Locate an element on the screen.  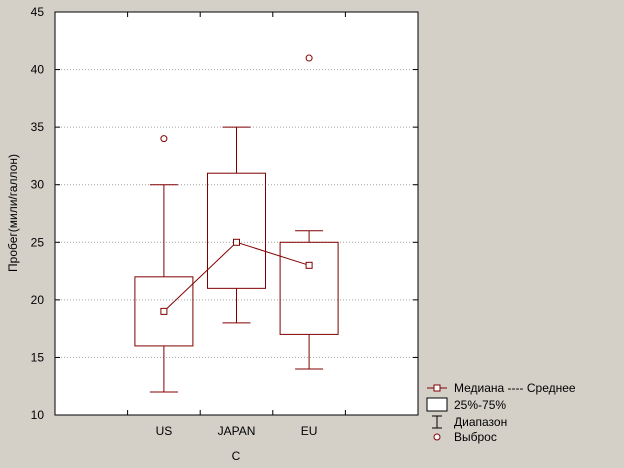
y-tick-label: 35 is located at coordinates (38, 127).